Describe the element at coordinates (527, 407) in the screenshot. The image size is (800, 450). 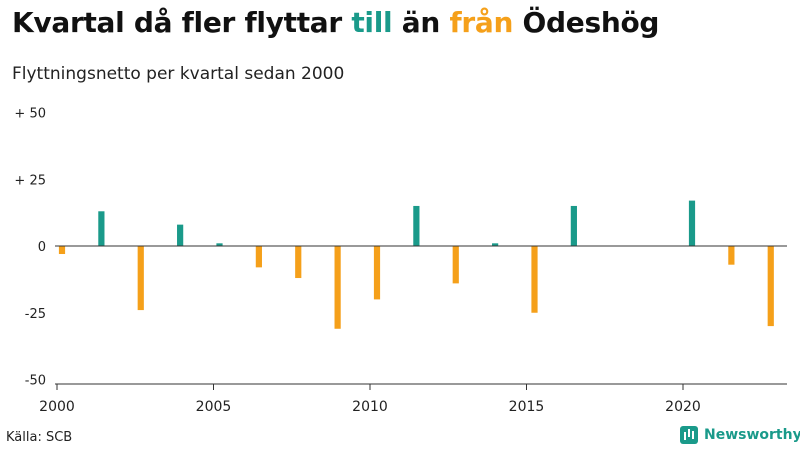
I see `x-tick-label: 2015` at that location.